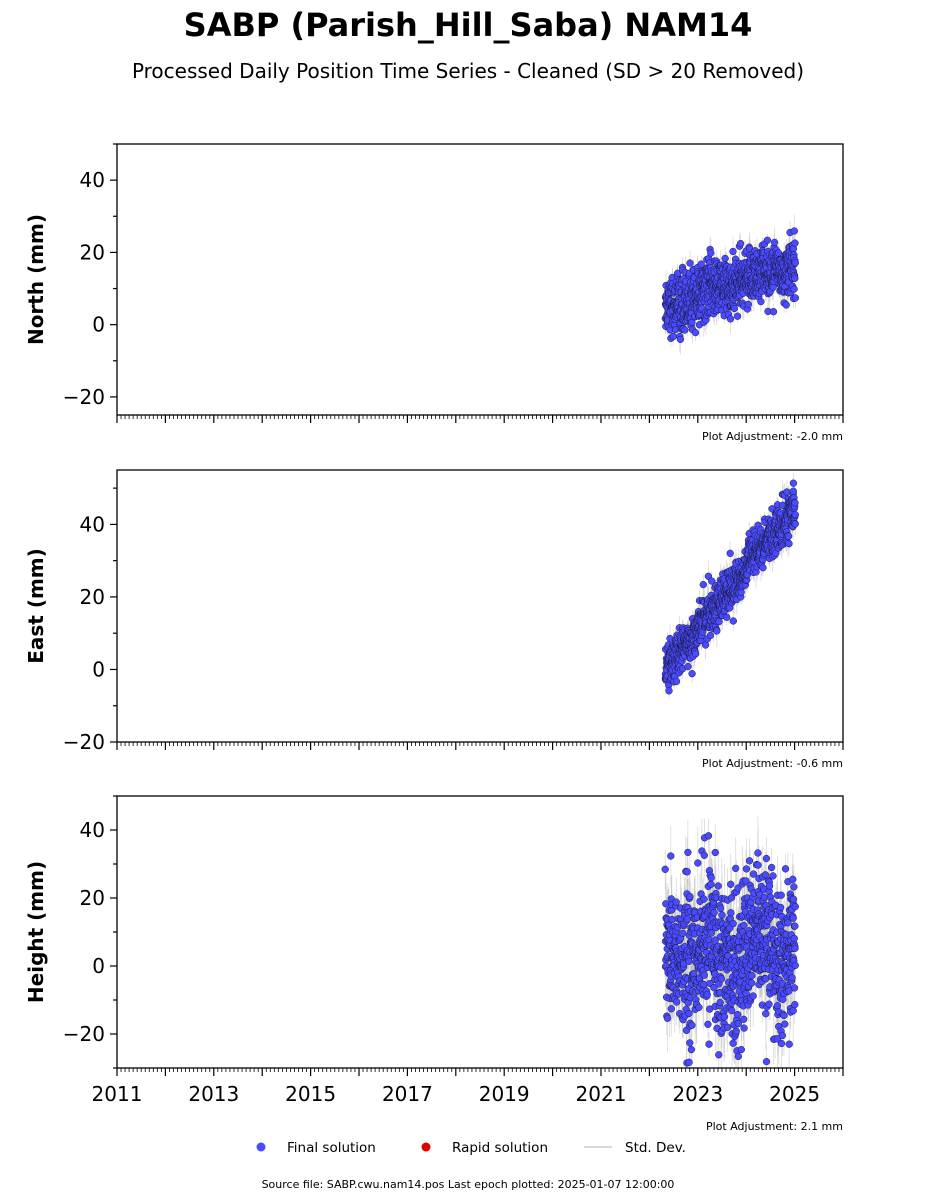 This screenshot has height=1200, width=937. What do you see at coordinates (36, 279) in the screenshot?
I see `y-axis-label: North (mm)` at bounding box center [36, 279].